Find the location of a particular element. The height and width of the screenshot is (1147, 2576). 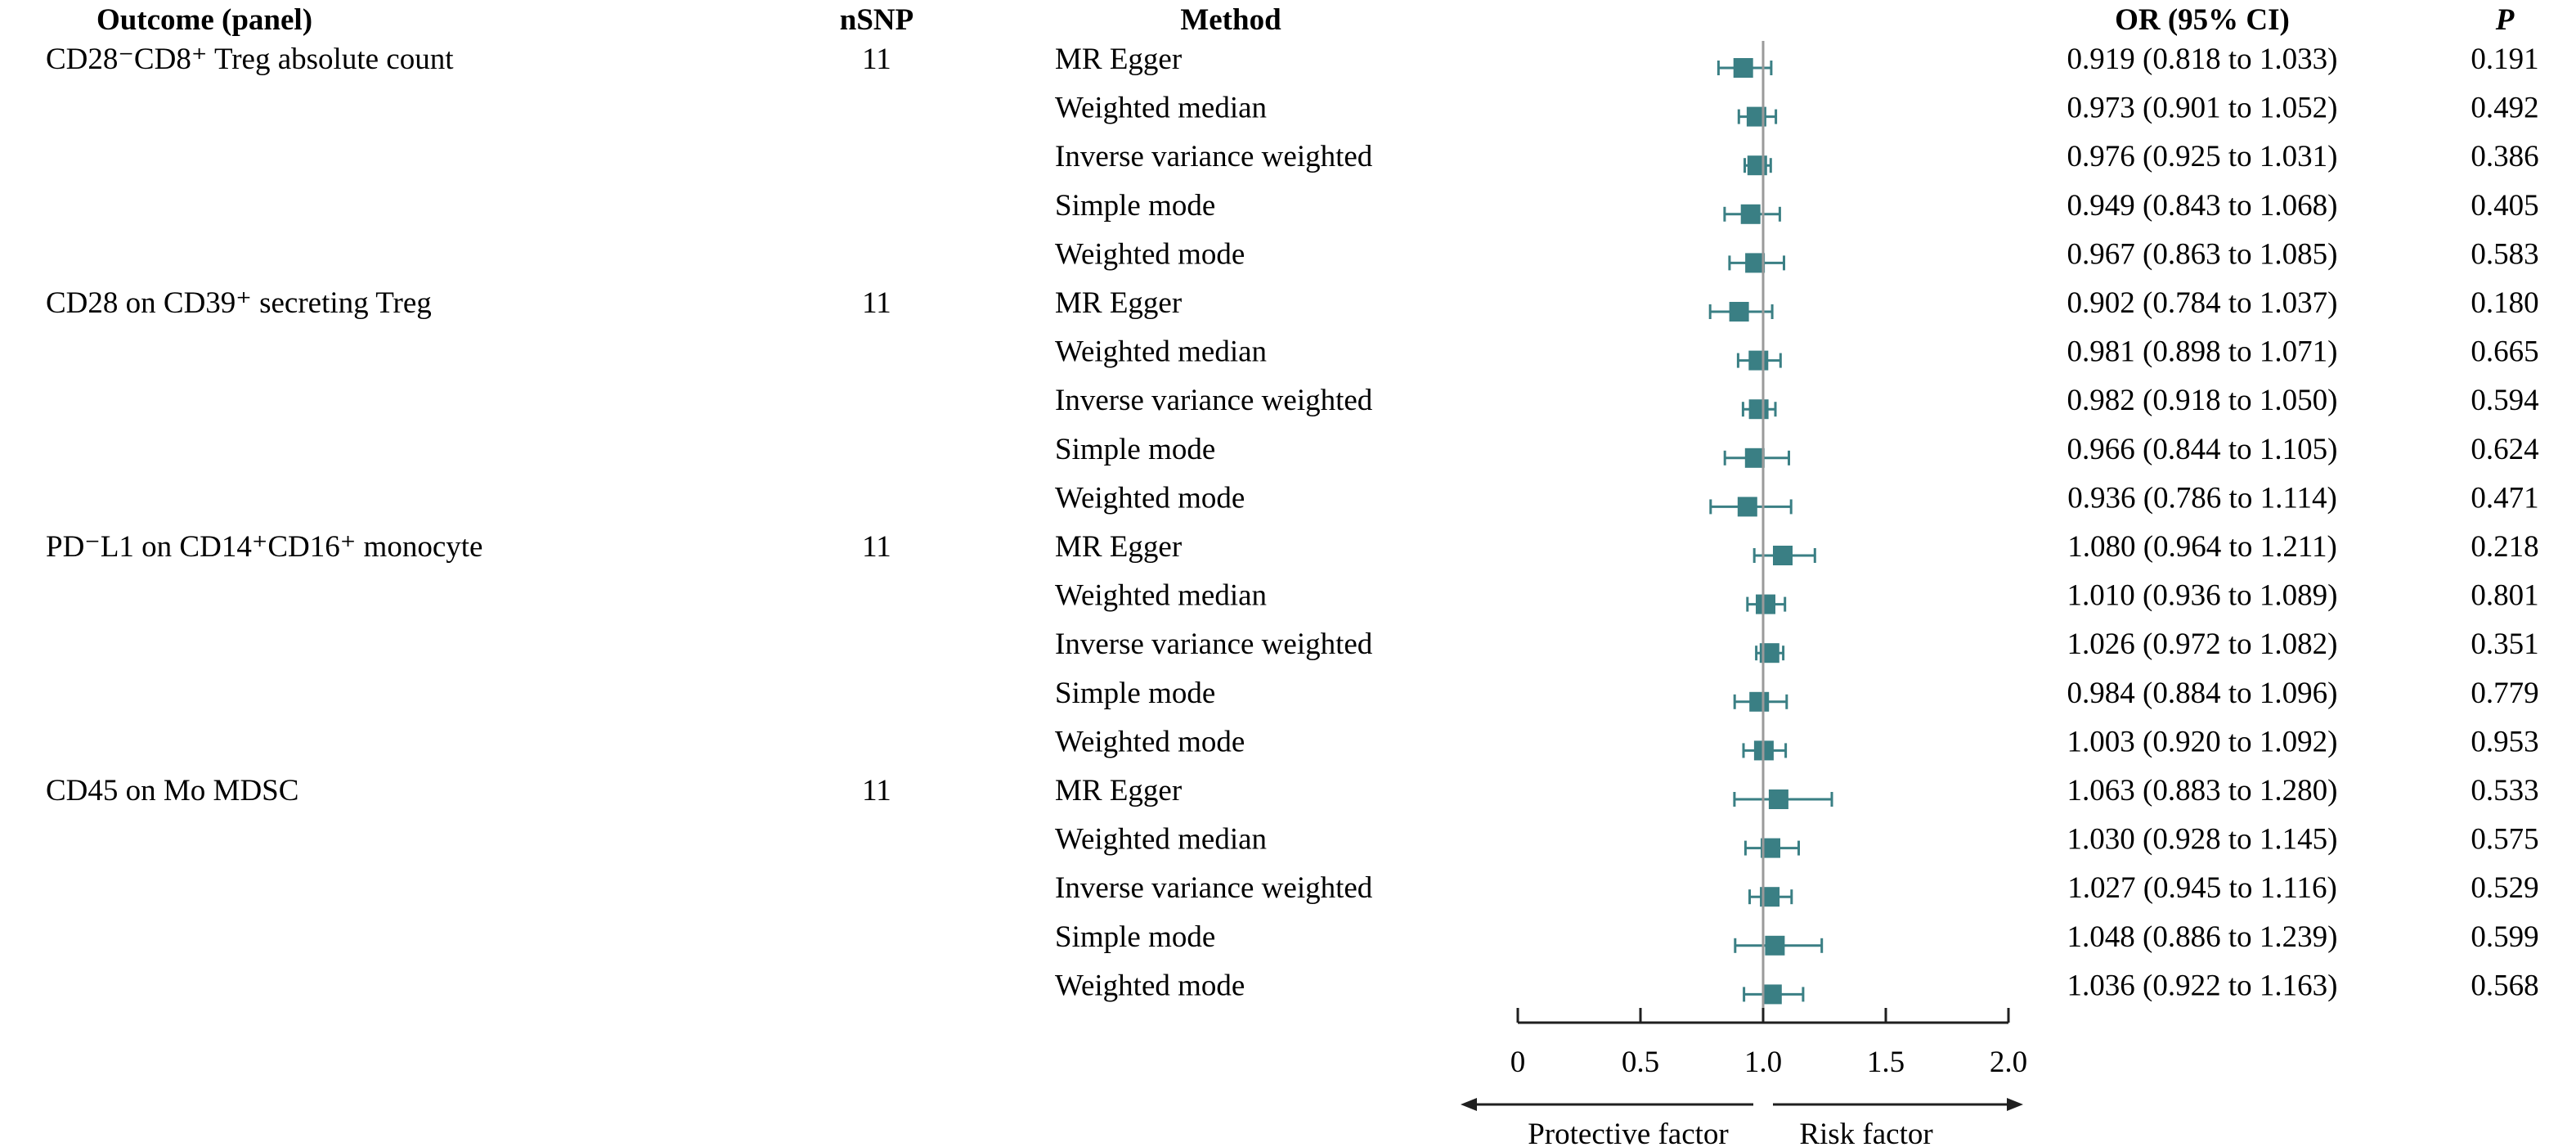

or-ci-text: 1.063 (0.883 to 1.280) is located at coordinates (2202, 790).